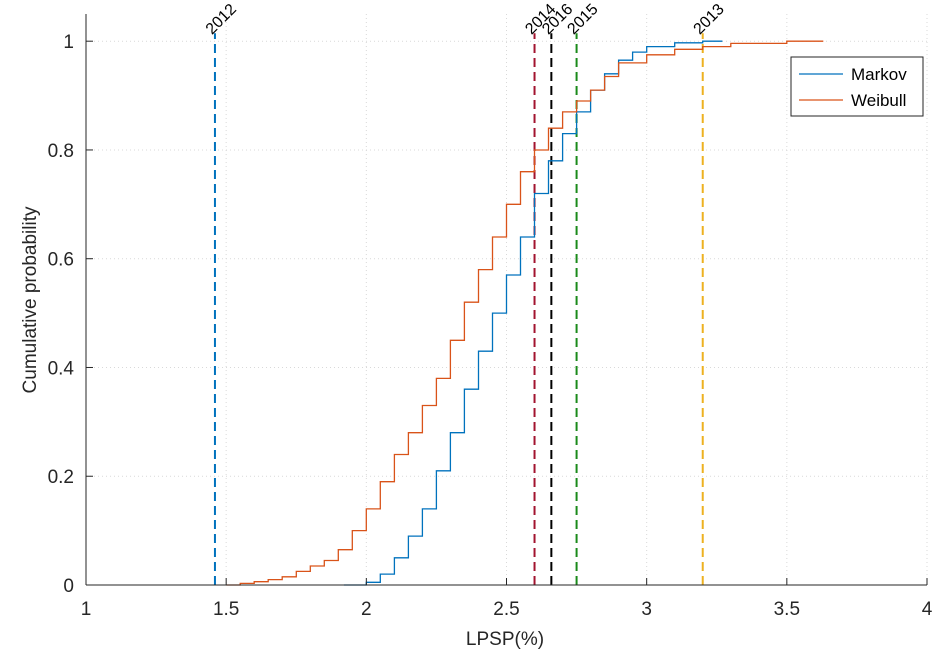 The width and height of the screenshot is (932, 653). Describe the element at coordinates (505, 639) in the screenshot. I see `x-axis-title: LPSP(%)` at that location.